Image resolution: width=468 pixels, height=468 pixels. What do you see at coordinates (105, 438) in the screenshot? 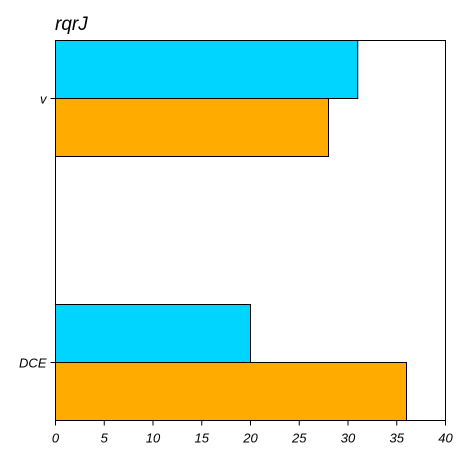
I see `x-tick-label-5: 5` at bounding box center [105, 438].